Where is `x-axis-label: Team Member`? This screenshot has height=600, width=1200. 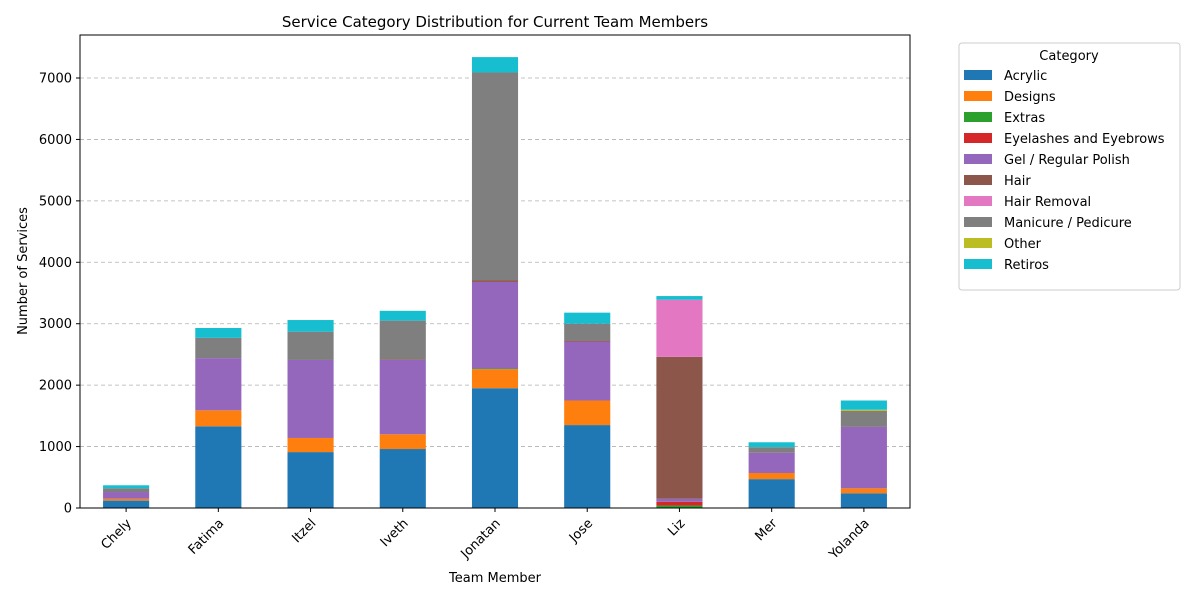
x-axis-label: Team Member is located at coordinates (495, 578).